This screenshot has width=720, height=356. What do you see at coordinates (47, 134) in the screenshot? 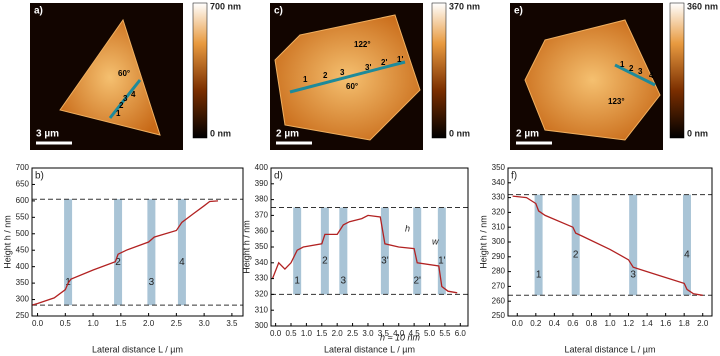
I see `scale-bar-label: 3 µm` at bounding box center [47, 134].